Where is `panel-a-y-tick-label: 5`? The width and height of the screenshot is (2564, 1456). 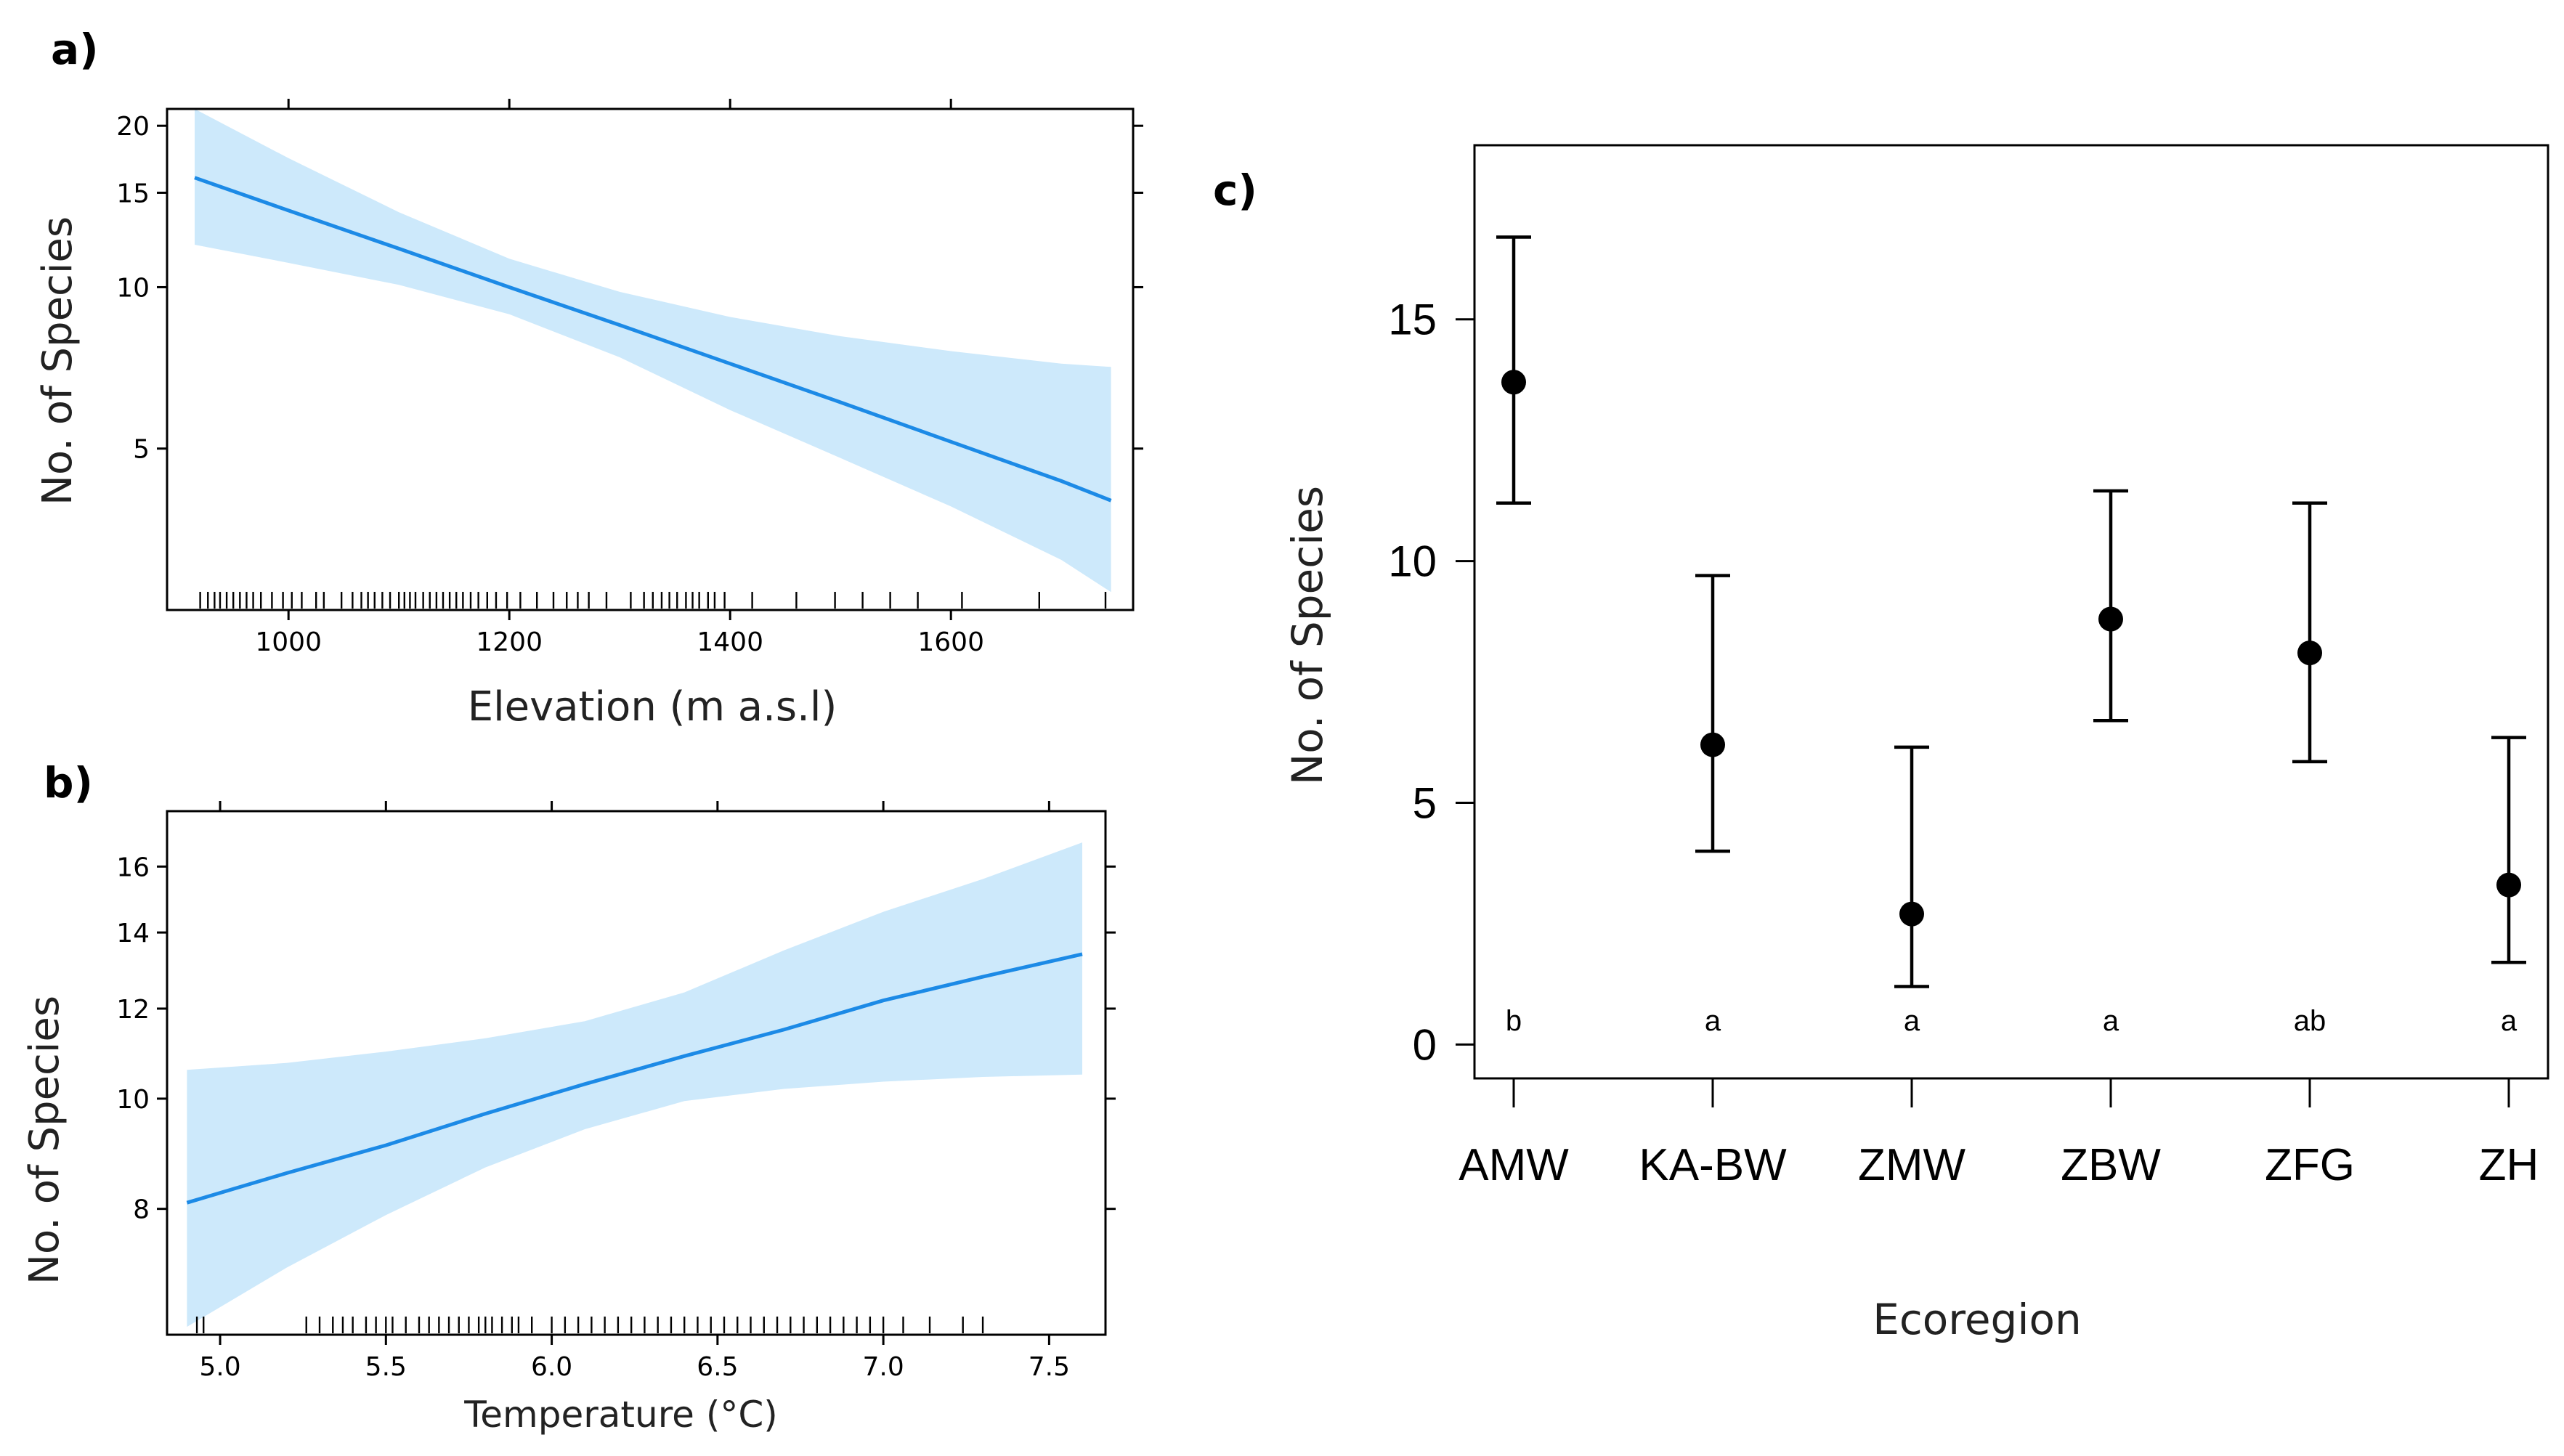
panel-a-y-tick-label: 5 is located at coordinates (141, 450).